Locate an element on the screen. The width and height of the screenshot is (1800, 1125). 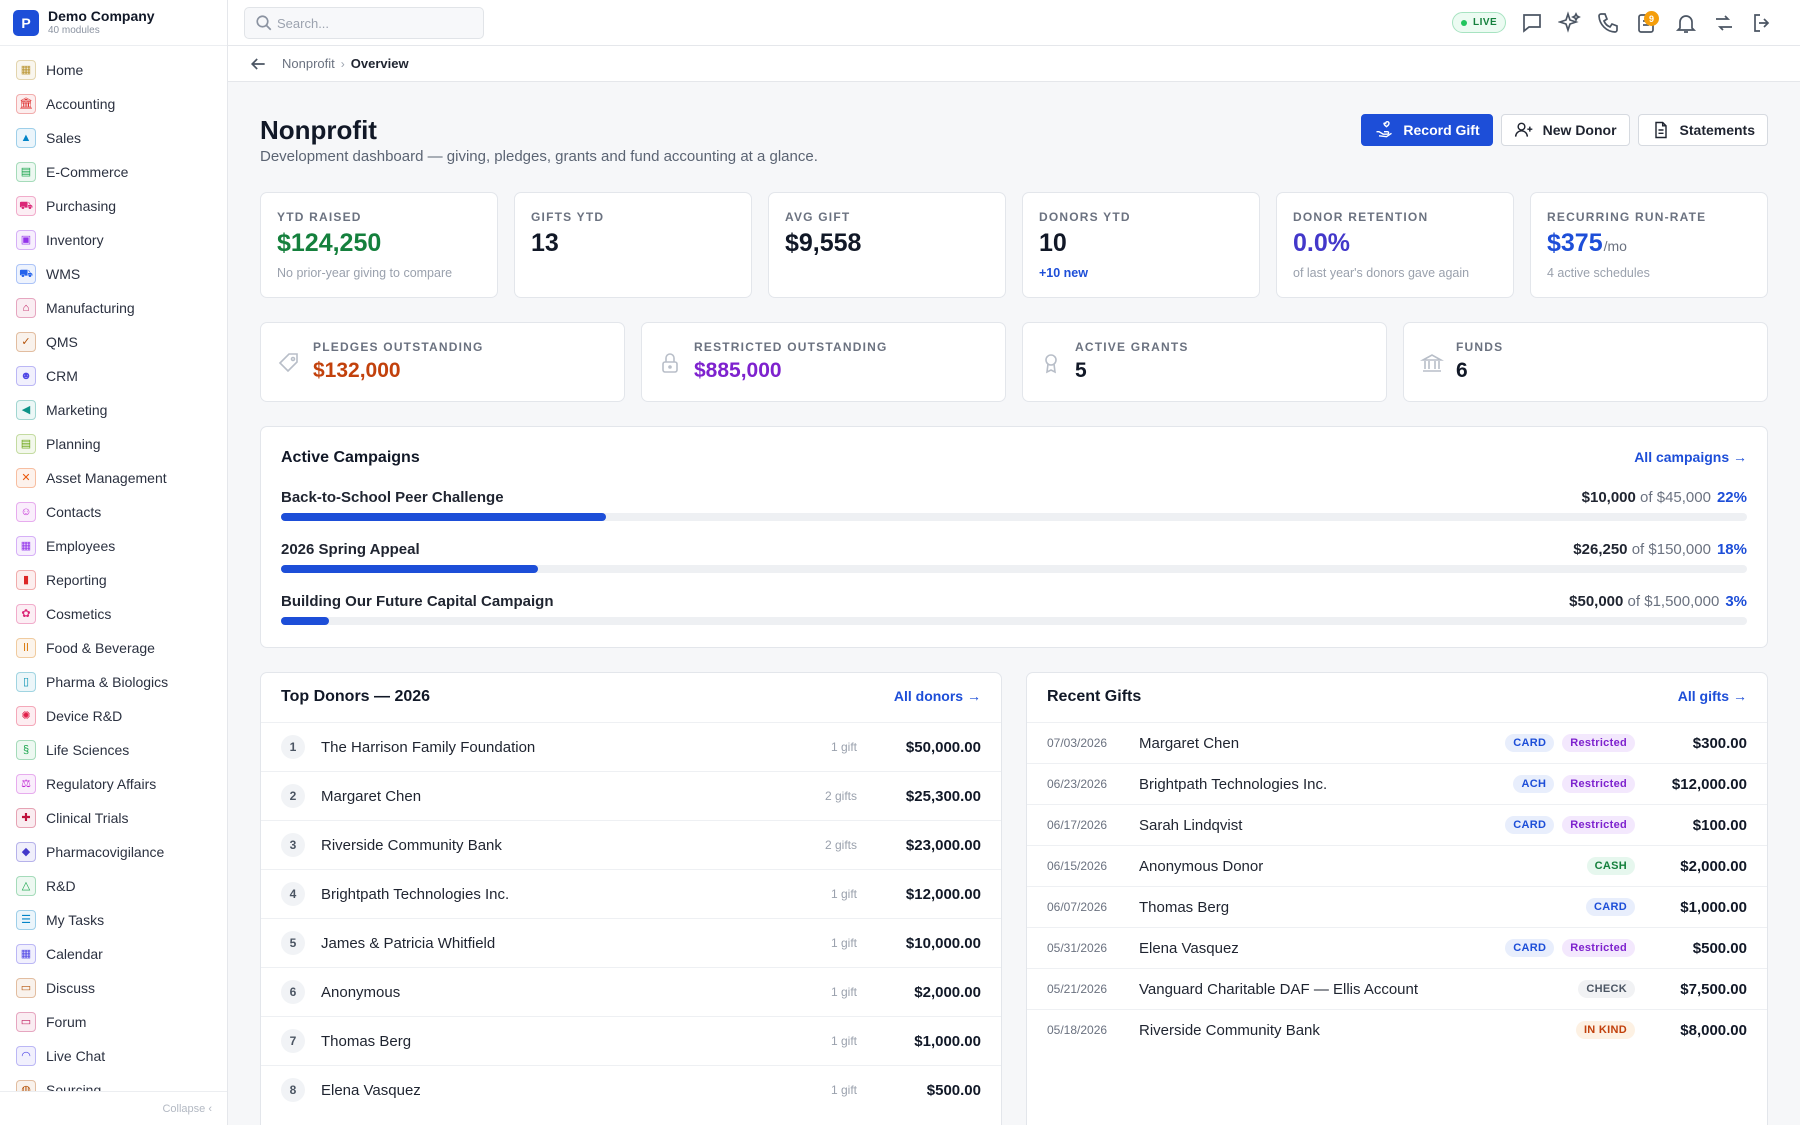
search-input is located at coordinates (377, 23).